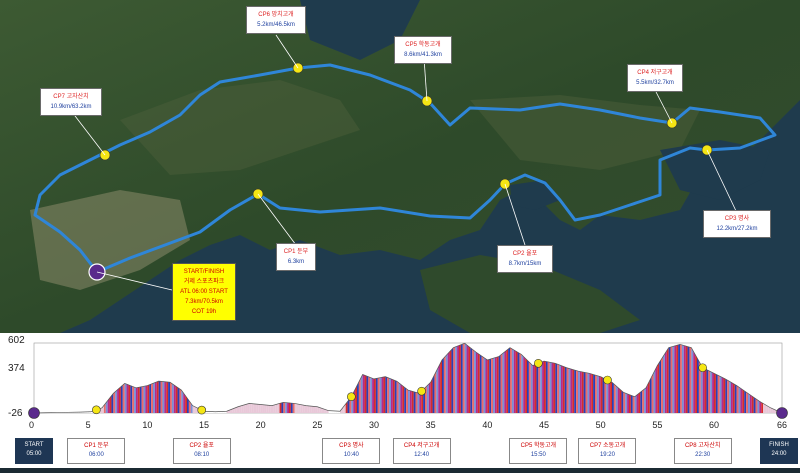 Image resolution: width=800 pixels, height=473 pixels. I want to click on station-time: 19:20, so click(607, 455).